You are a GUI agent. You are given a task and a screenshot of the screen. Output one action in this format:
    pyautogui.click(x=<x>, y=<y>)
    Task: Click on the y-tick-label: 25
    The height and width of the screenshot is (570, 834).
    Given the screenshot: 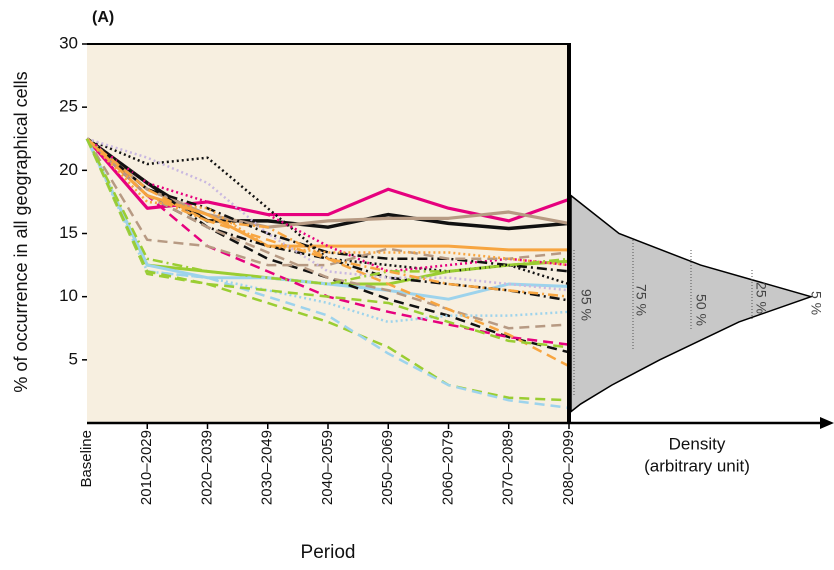 What is the action you would take?
    pyautogui.click(x=68, y=106)
    